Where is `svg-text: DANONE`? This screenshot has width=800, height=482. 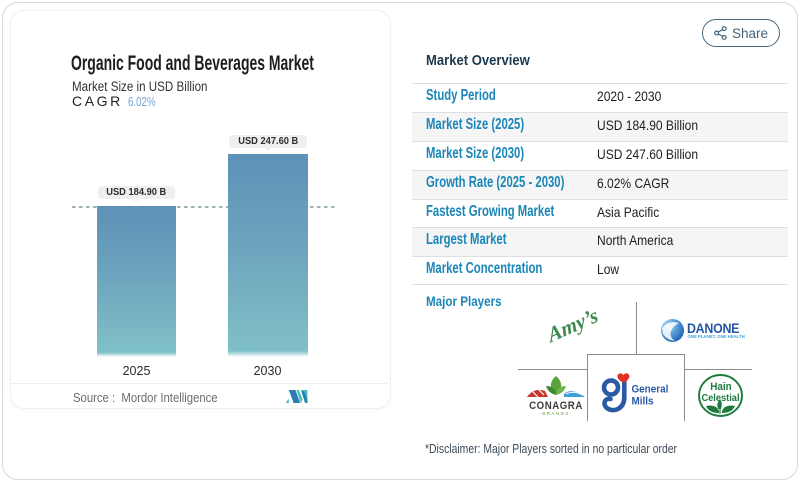
svg-text: DANONE is located at coordinates (713, 329).